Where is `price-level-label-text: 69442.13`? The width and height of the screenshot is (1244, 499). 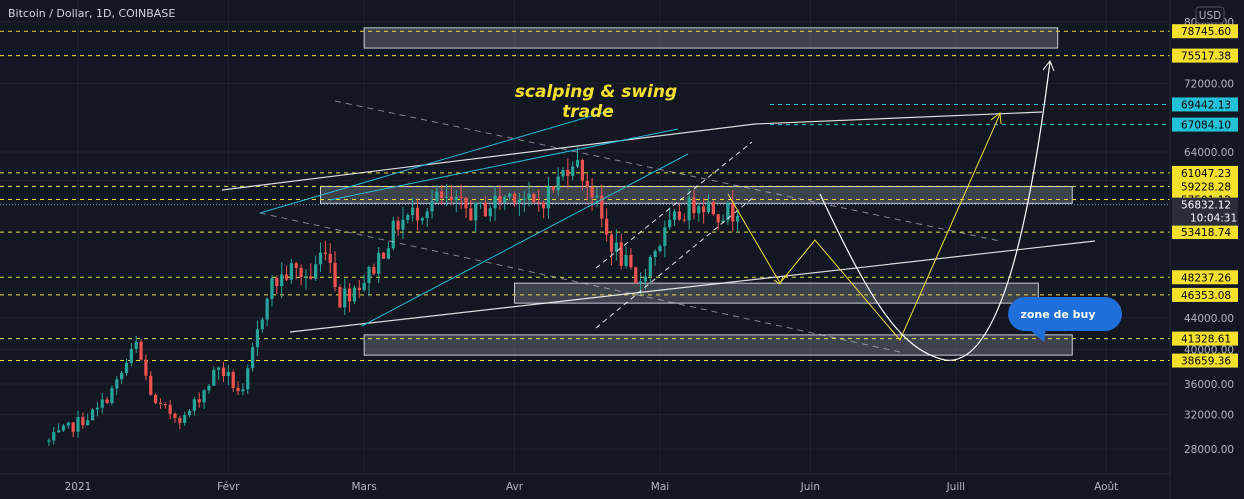
price-level-label-text: 69442.13 is located at coordinates (1206, 105).